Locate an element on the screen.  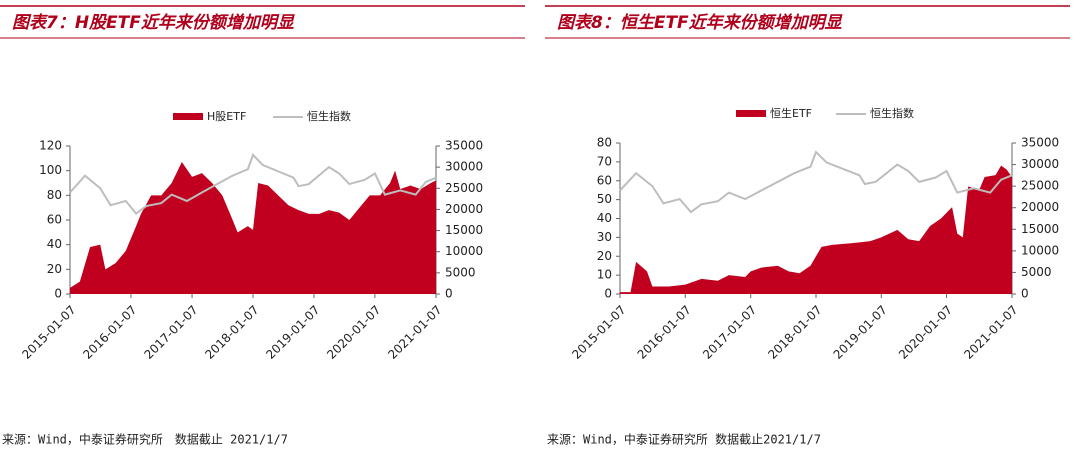
chart-title: 图表8：恒生ETF近年来份额增加明显 is located at coordinates (700, 23).